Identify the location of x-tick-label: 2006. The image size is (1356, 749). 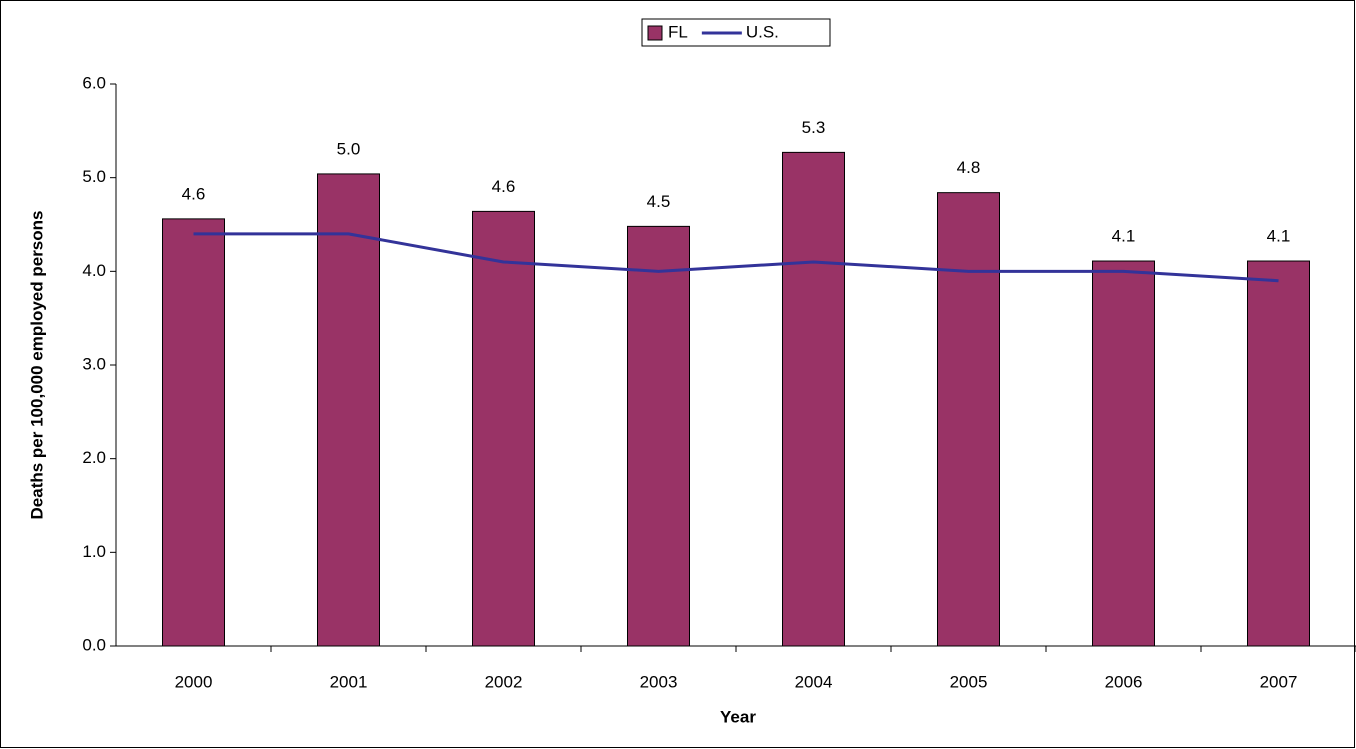
(1124, 681).